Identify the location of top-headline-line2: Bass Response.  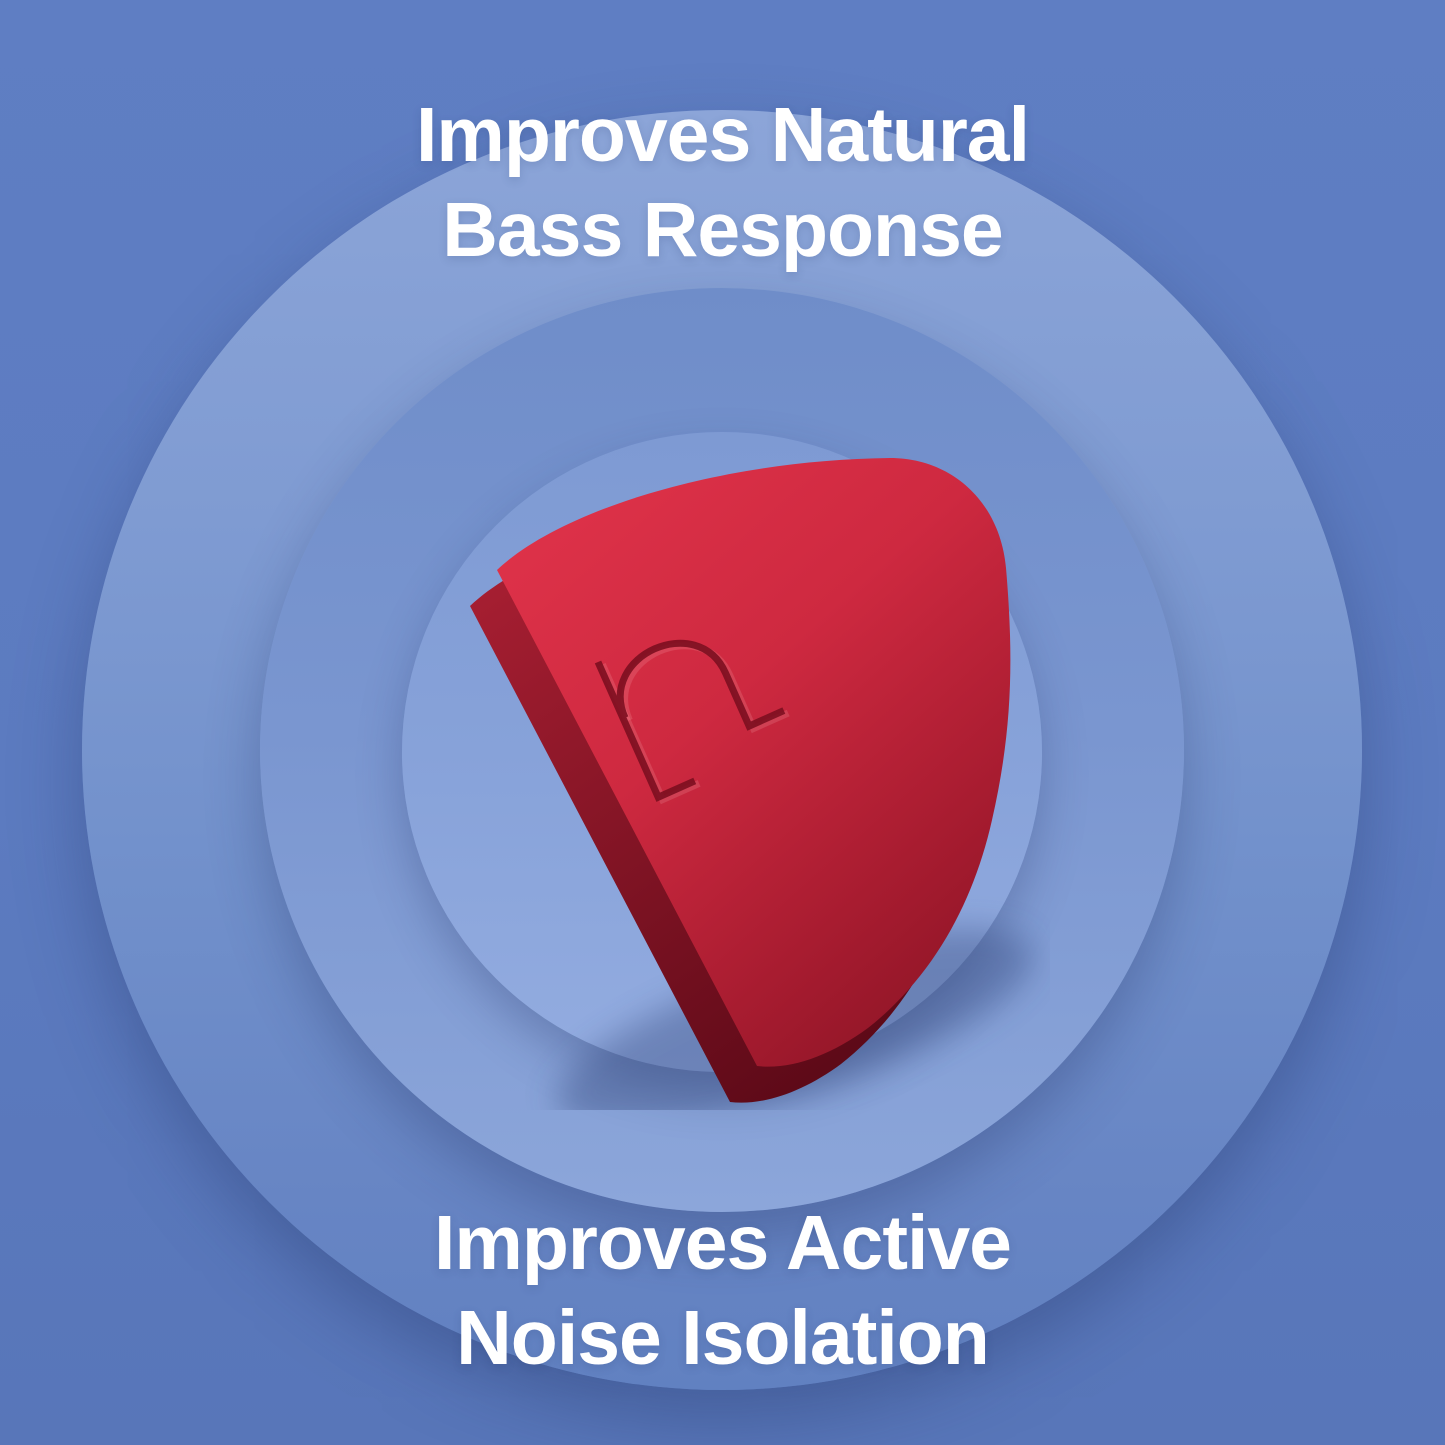
(722, 230).